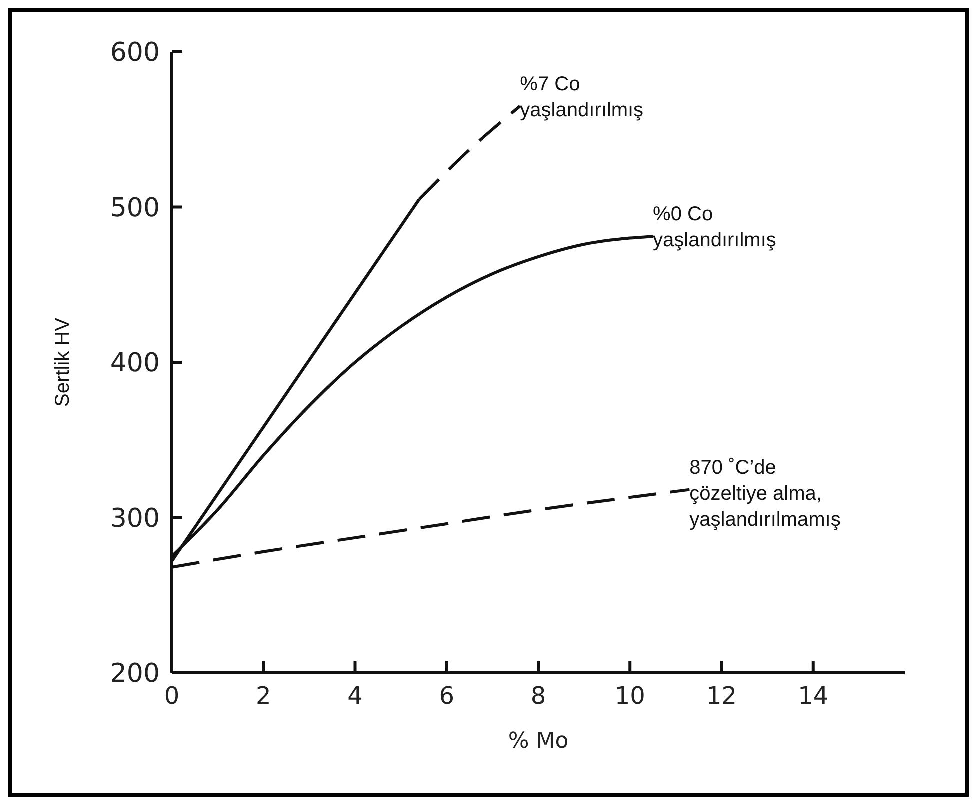  I want to click on x-axis-title: % Mo, so click(538, 741).